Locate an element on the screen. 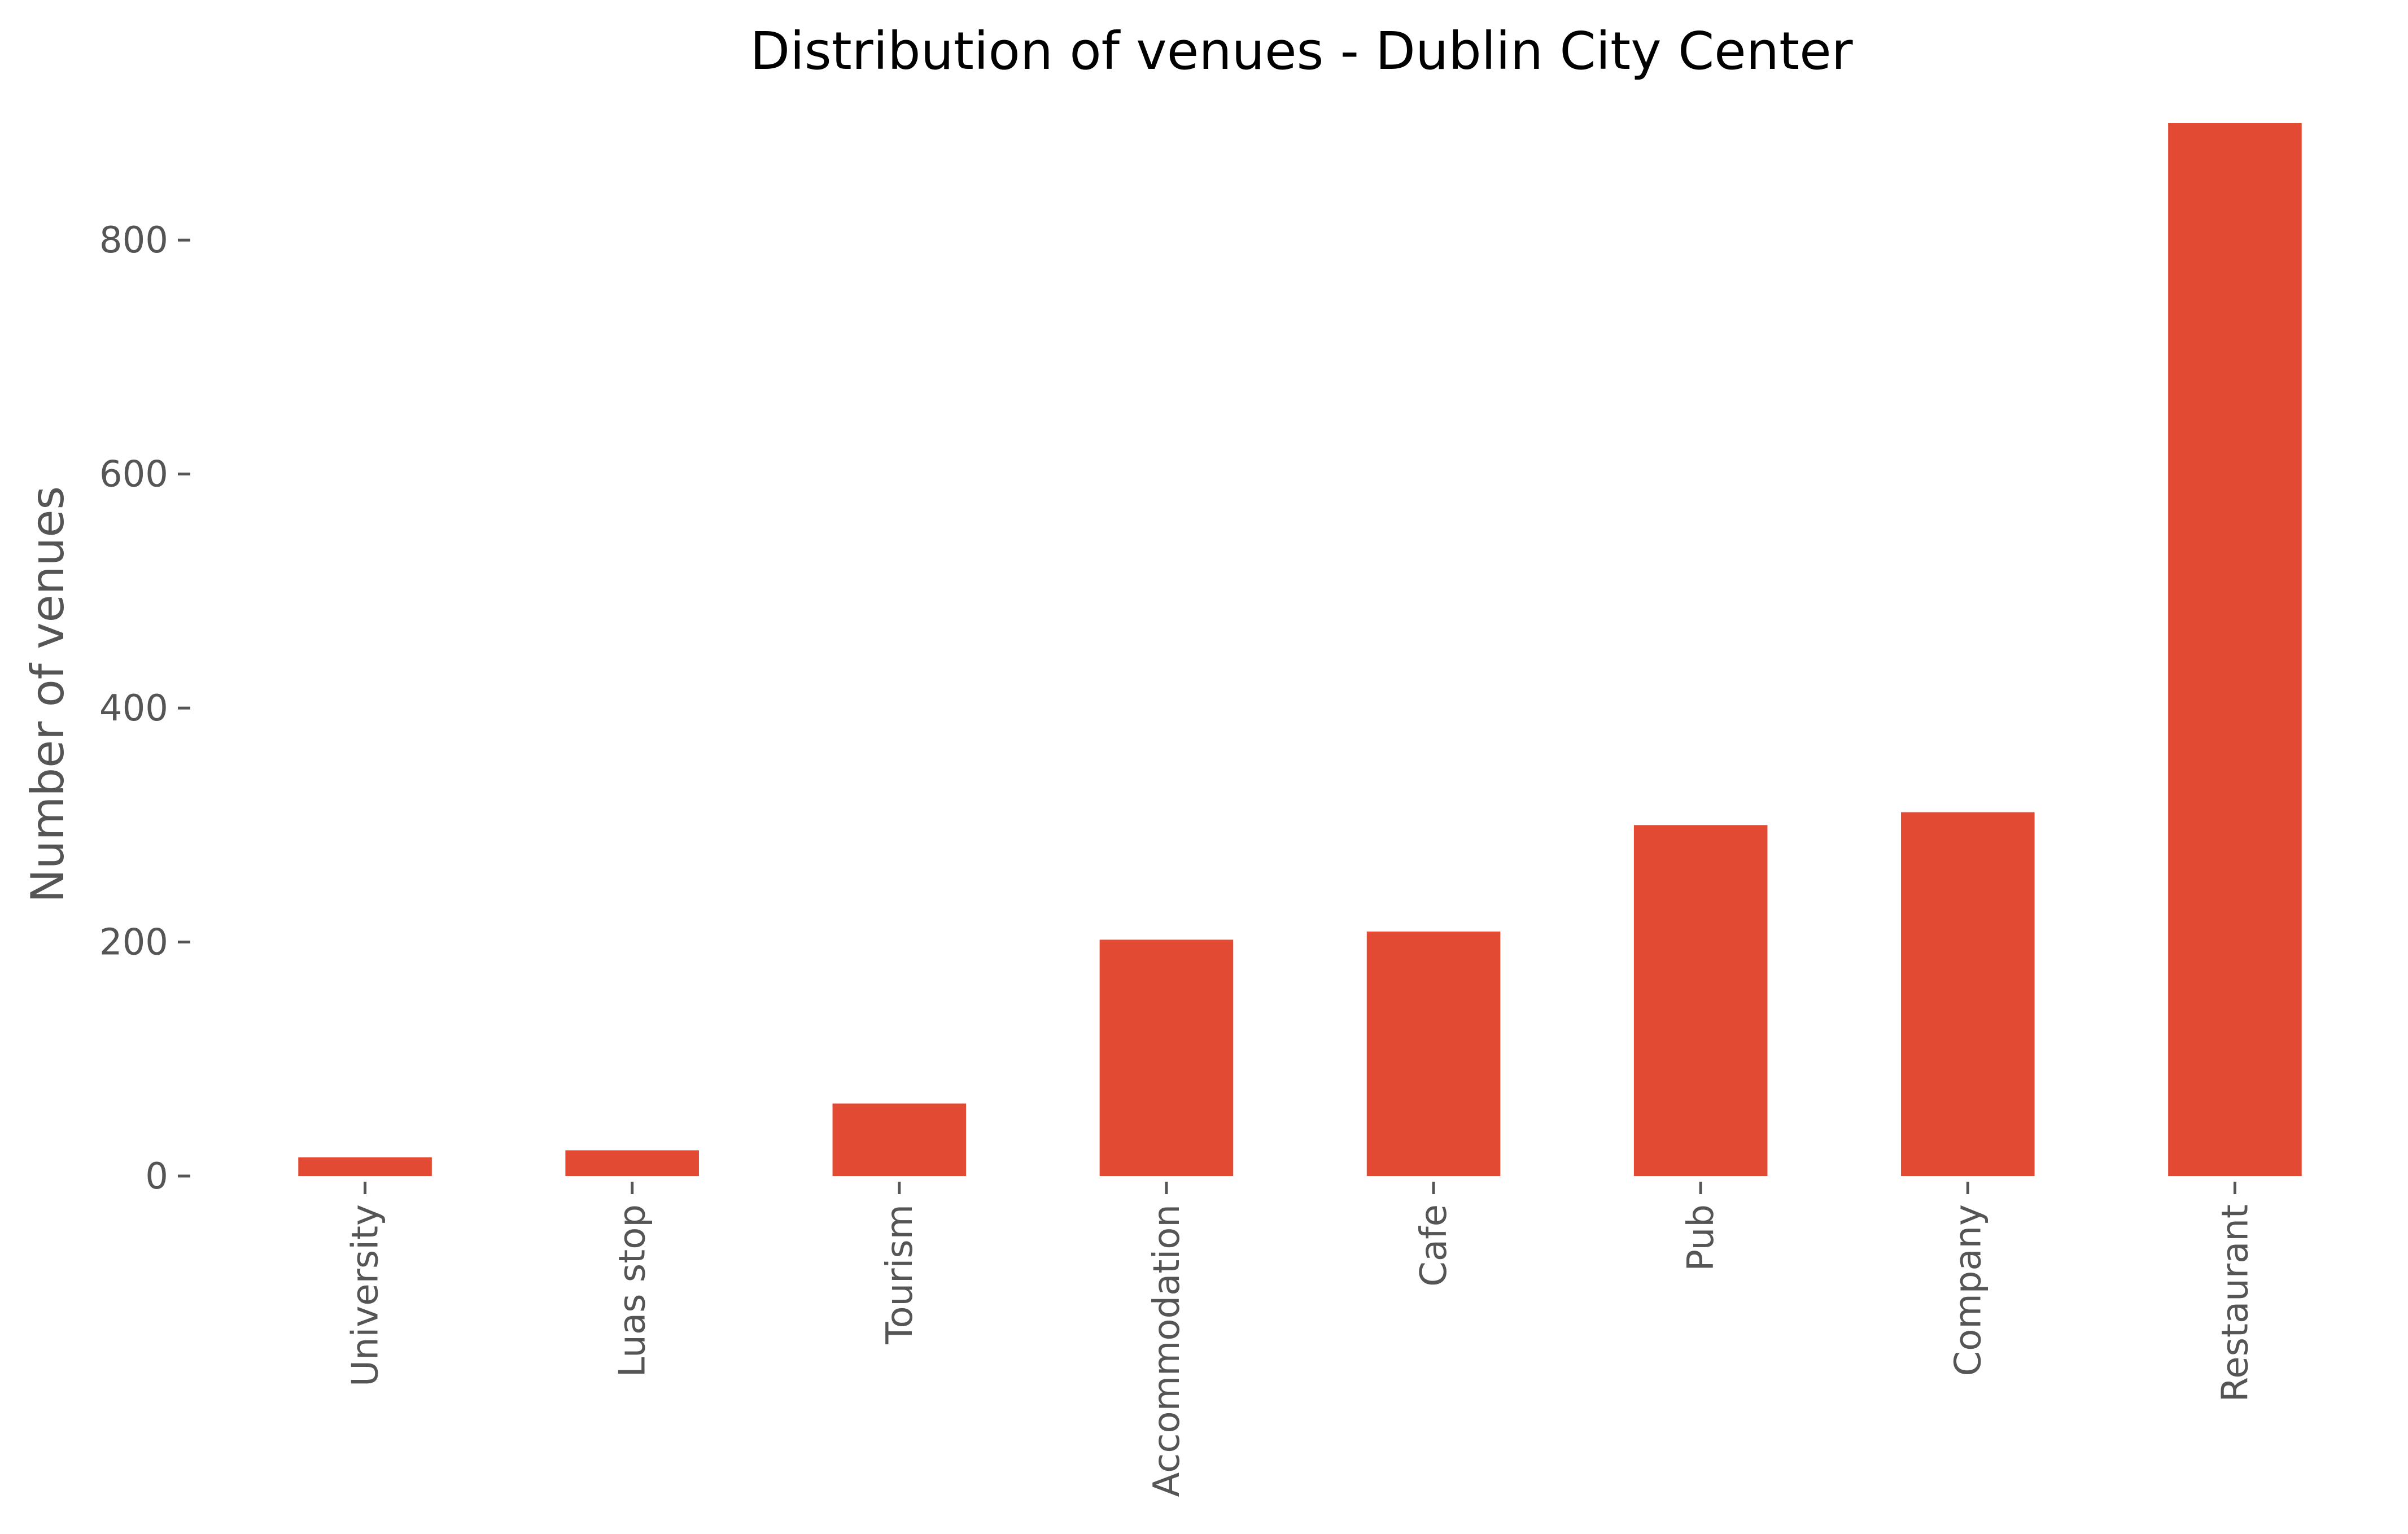  y-tick-label: 800 is located at coordinates (133, 240).